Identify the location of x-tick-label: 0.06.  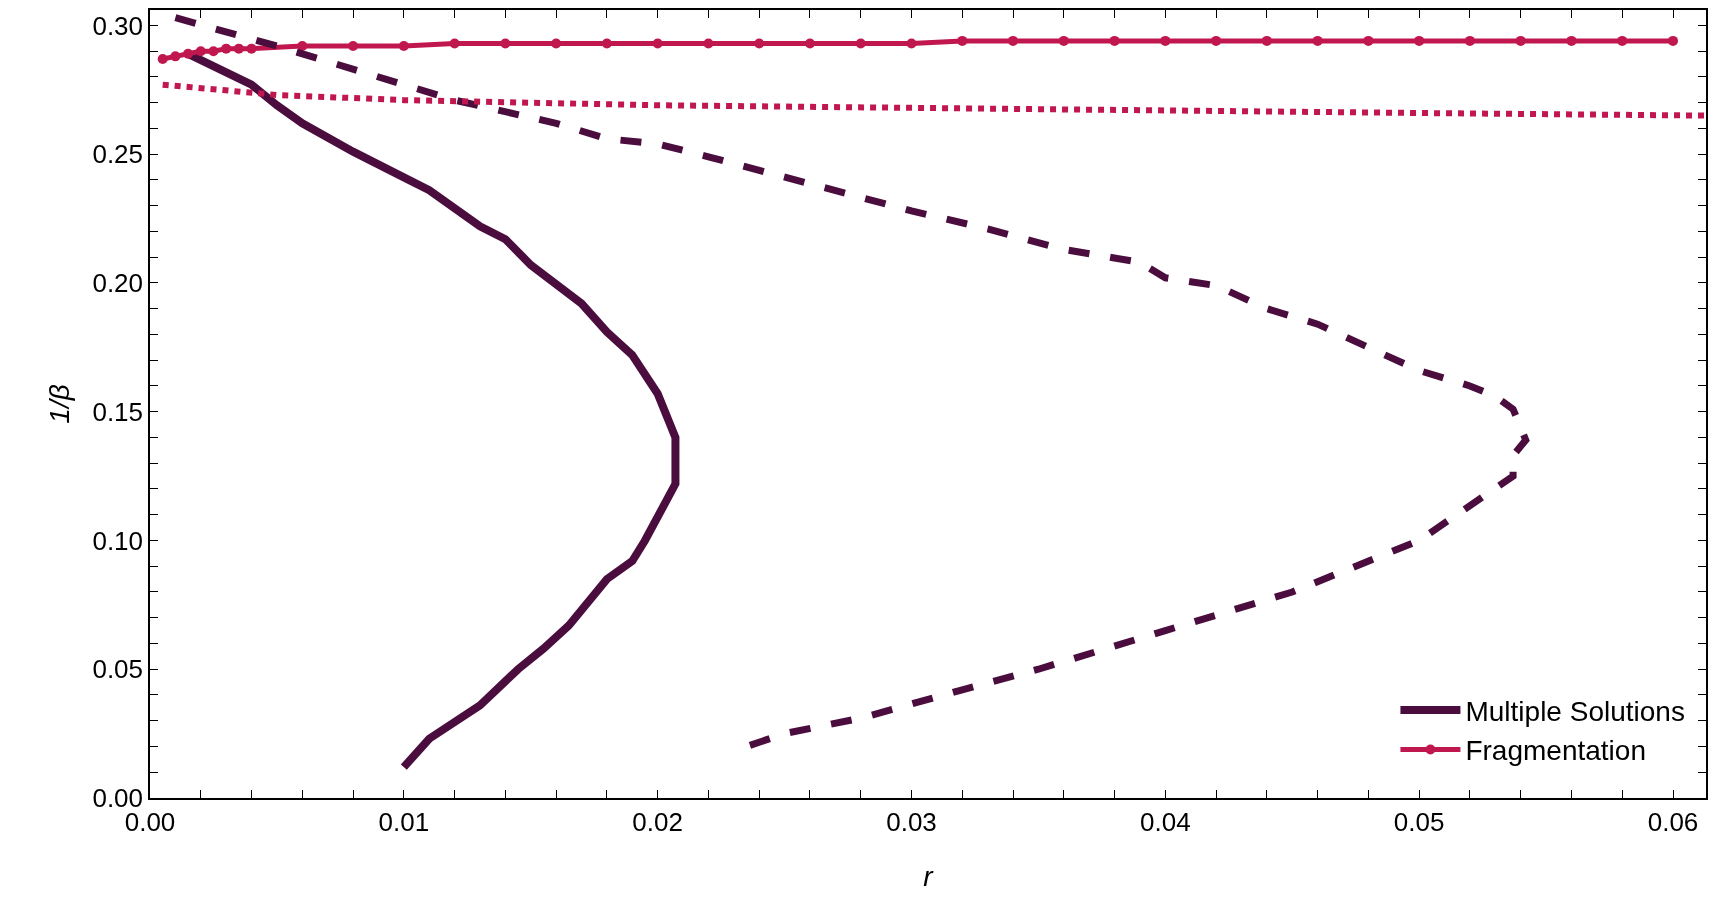
(1673, 821).